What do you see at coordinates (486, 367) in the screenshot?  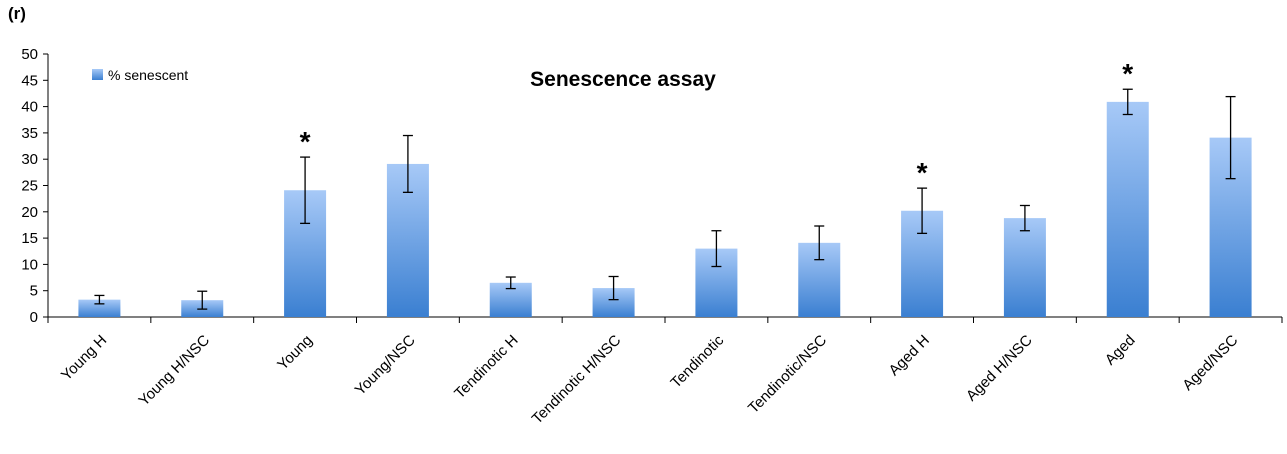 I see `x-tick-label: Tendinotic H` at bounding box center [486, 367].